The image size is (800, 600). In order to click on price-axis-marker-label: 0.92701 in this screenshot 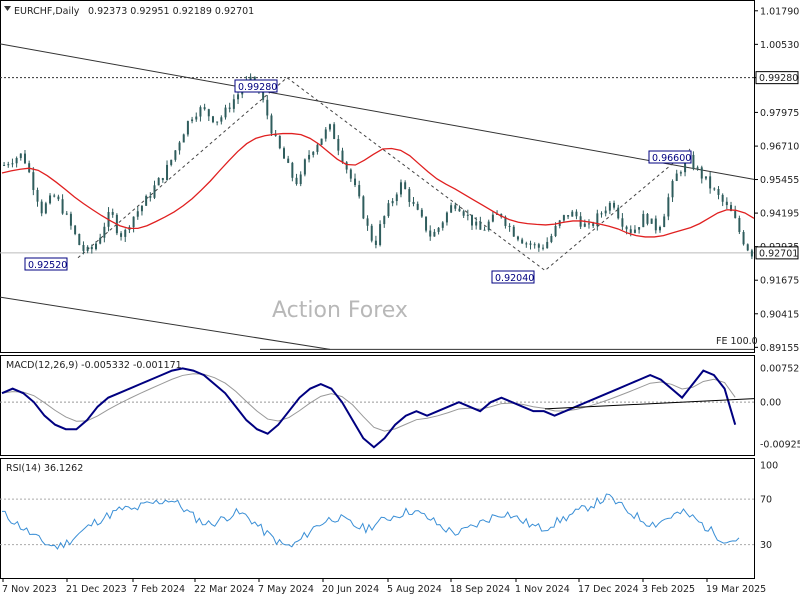, I will do `click(778, 253)`.